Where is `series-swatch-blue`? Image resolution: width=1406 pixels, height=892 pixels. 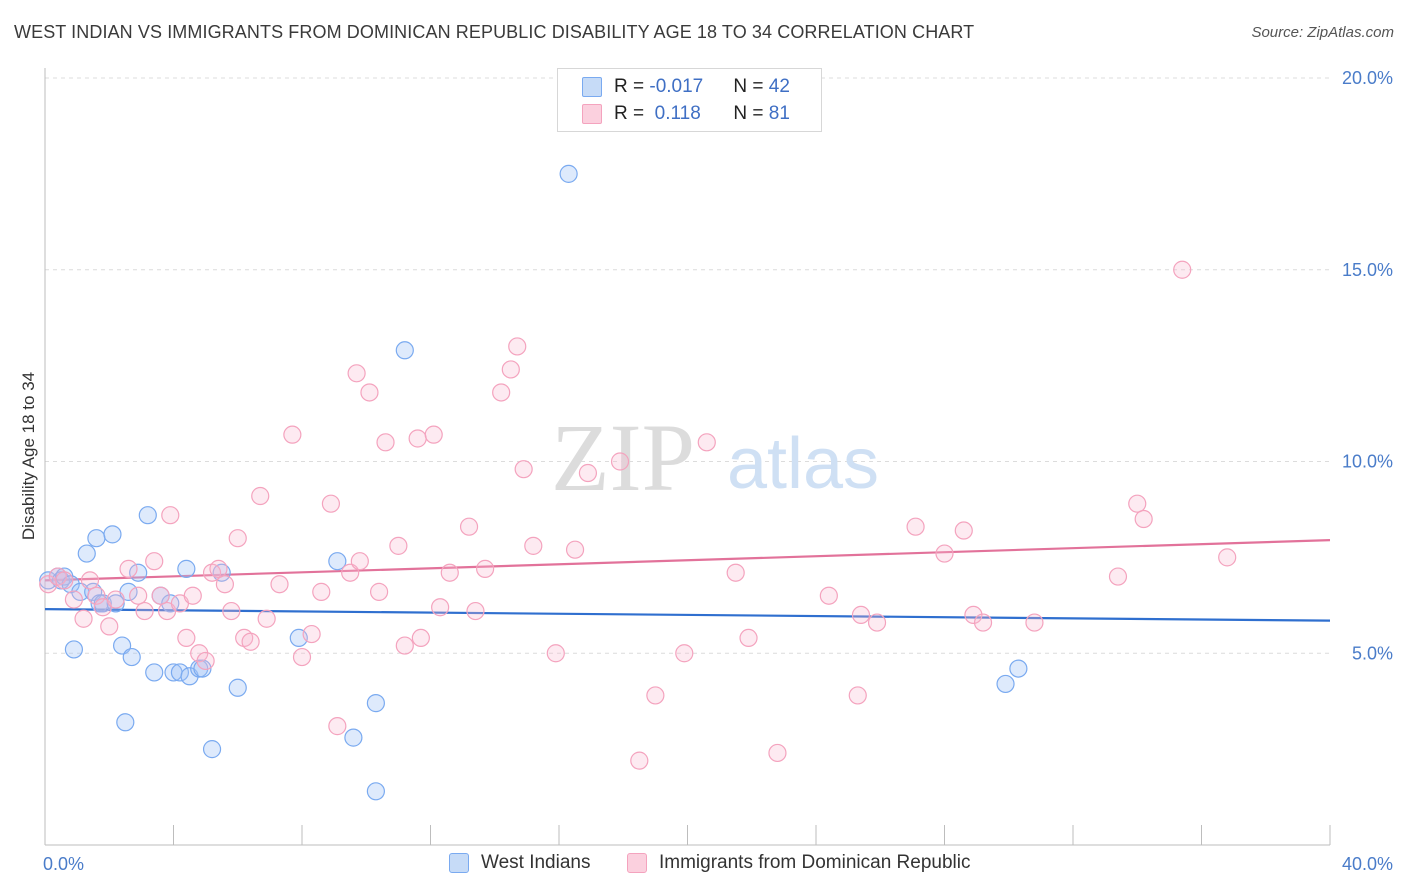
series-swatch-blue is located at coordinates (459, 863).